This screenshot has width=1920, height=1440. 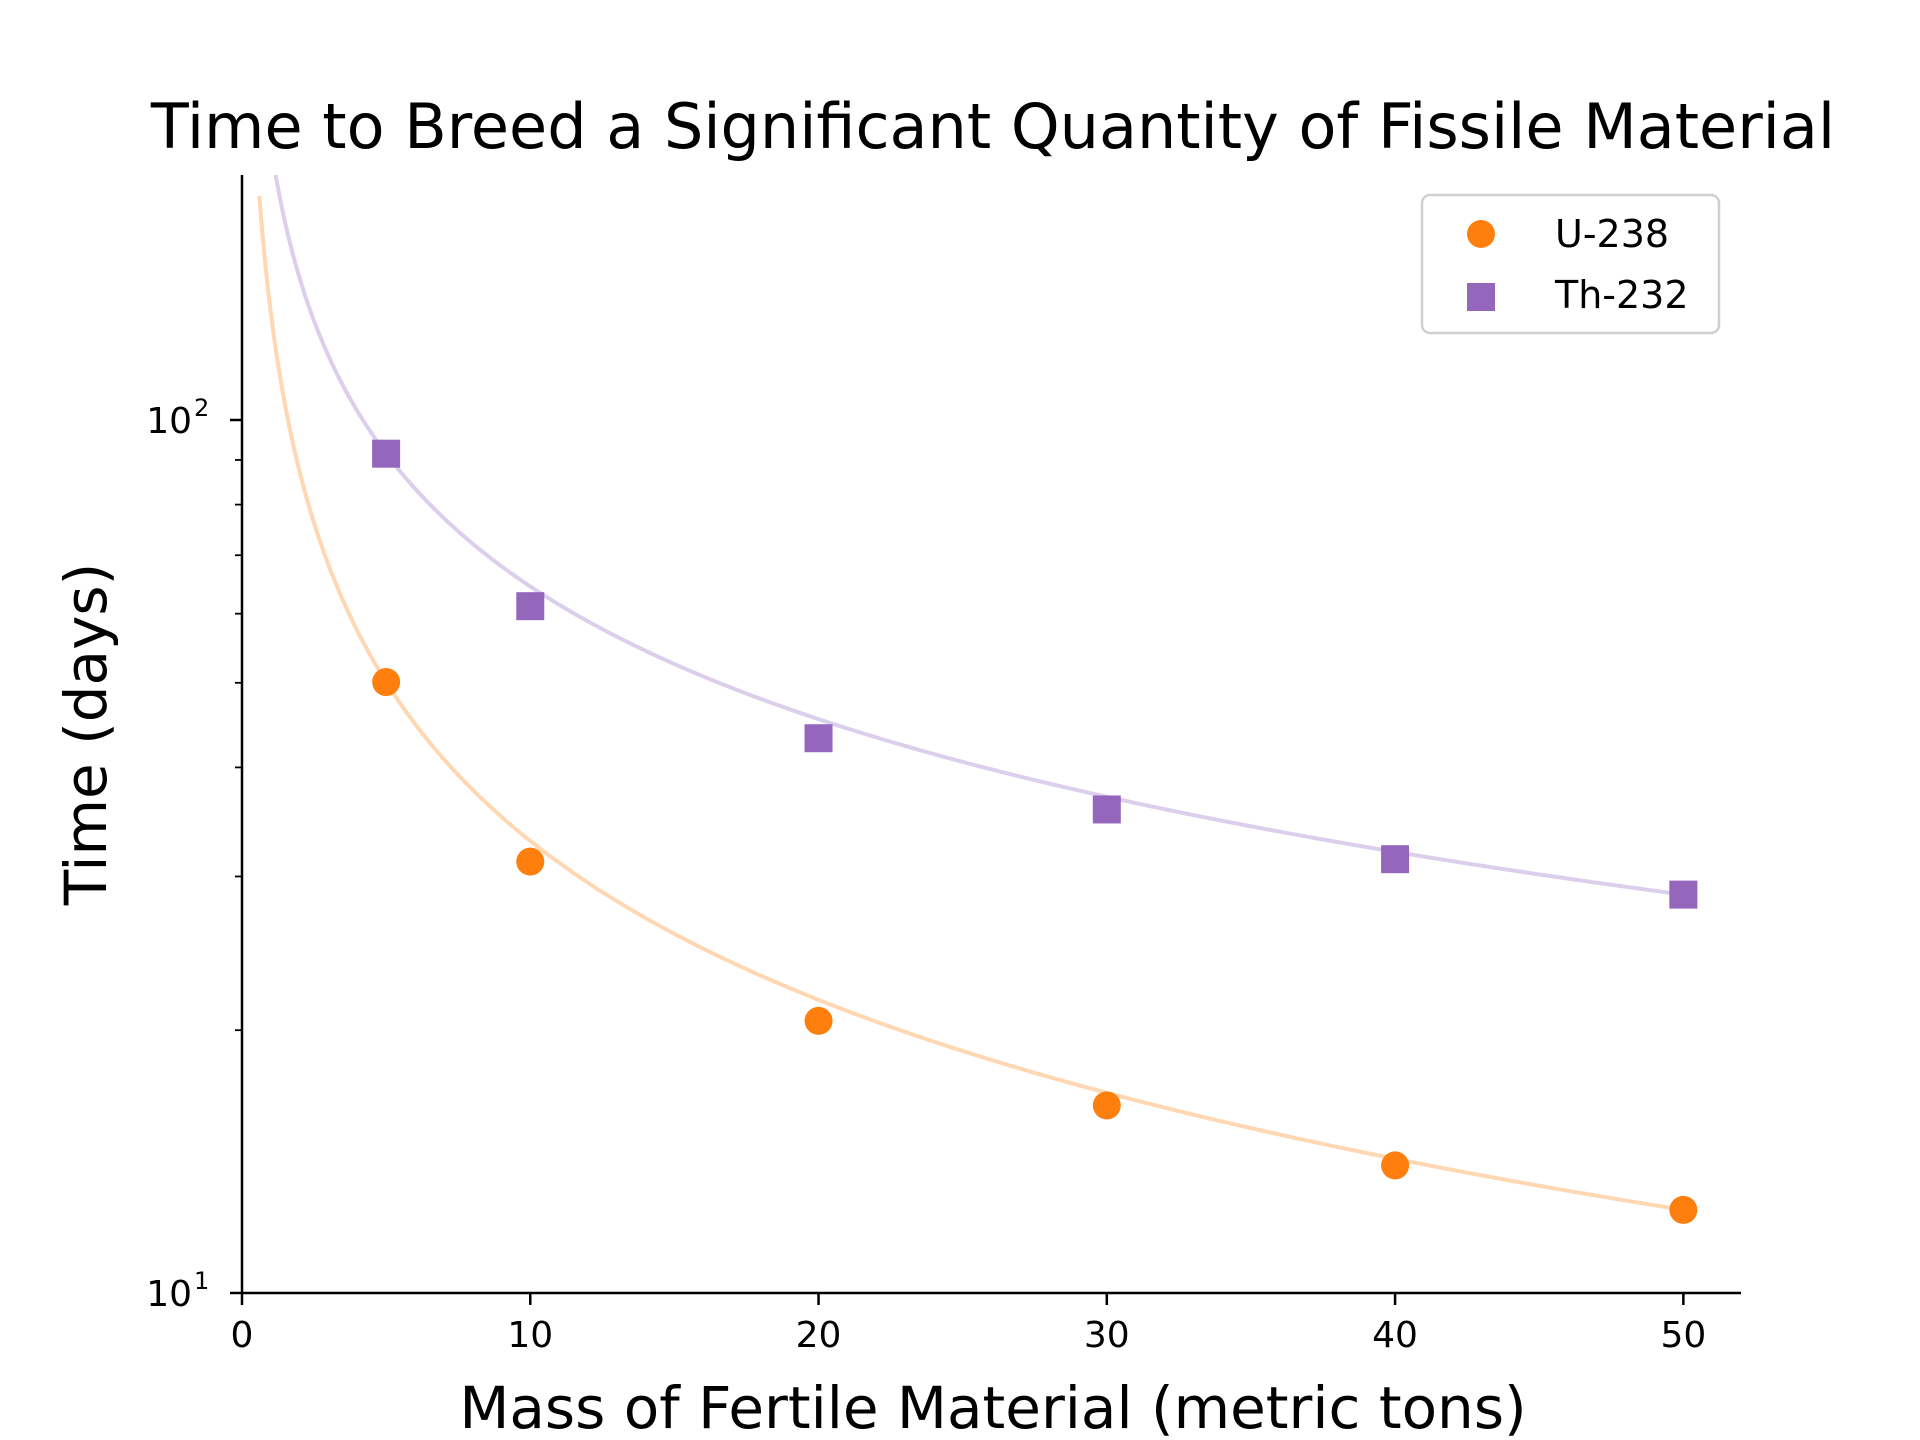 I want to click on y-tick-exponent: 2, so click(x=201, y=408).